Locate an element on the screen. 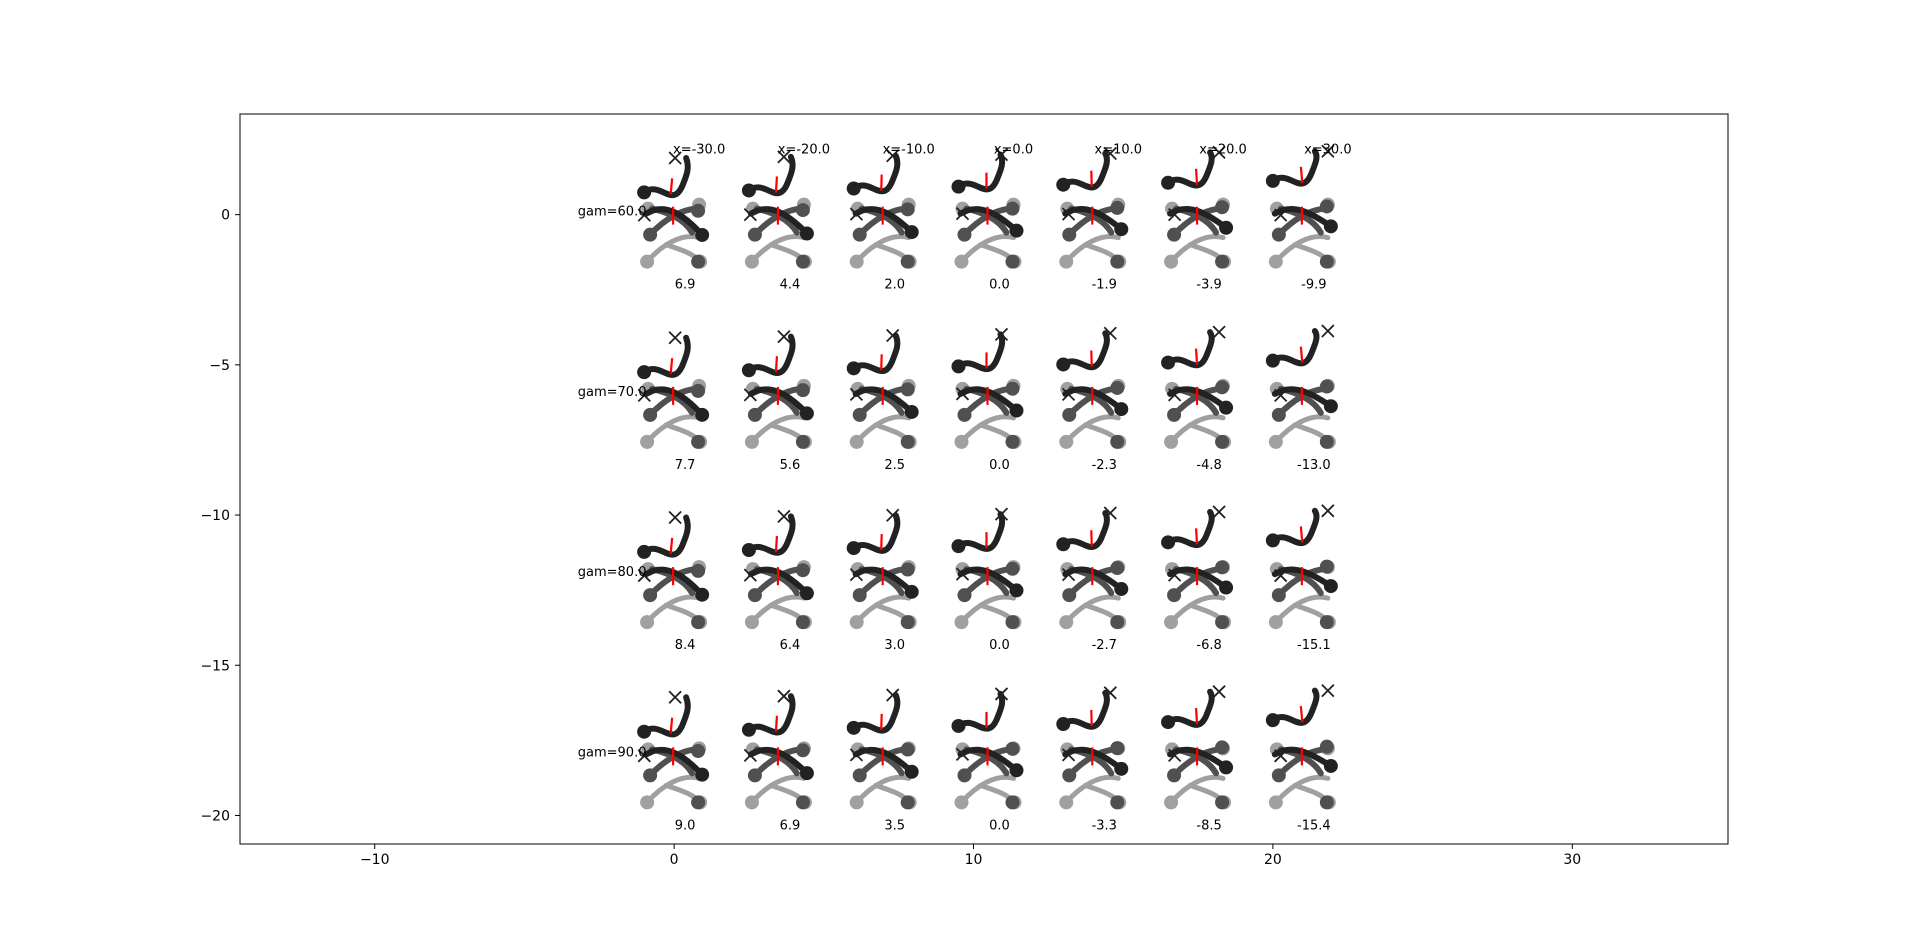 The width and height of the screenshot is (1920, 948). column-title: x=-20.0 is located at coordinates (804, 150).